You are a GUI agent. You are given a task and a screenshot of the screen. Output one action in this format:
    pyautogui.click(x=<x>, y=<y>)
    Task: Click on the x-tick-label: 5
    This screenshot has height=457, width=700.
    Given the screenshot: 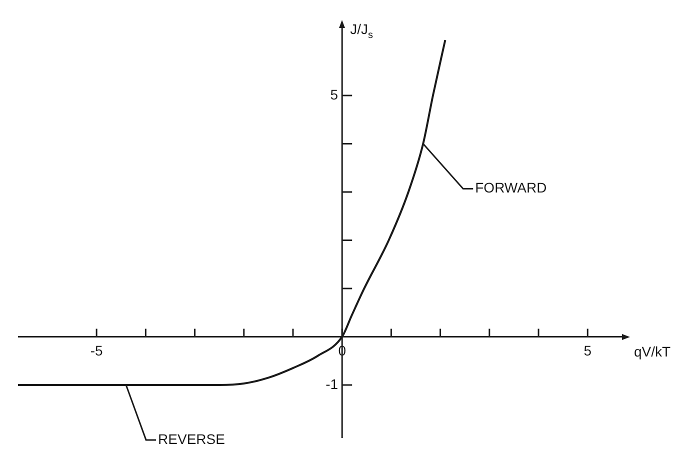 What is the action you would take?
    pyautogui.click(x=588, y=350)
    